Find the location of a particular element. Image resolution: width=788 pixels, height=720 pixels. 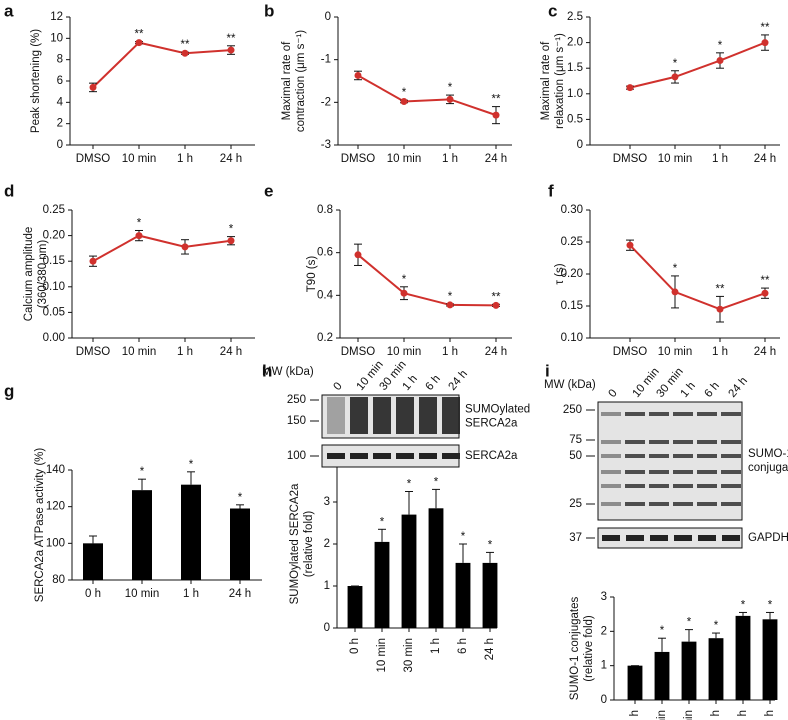

mw-marker: 100 is located at coordinates (296, 456).